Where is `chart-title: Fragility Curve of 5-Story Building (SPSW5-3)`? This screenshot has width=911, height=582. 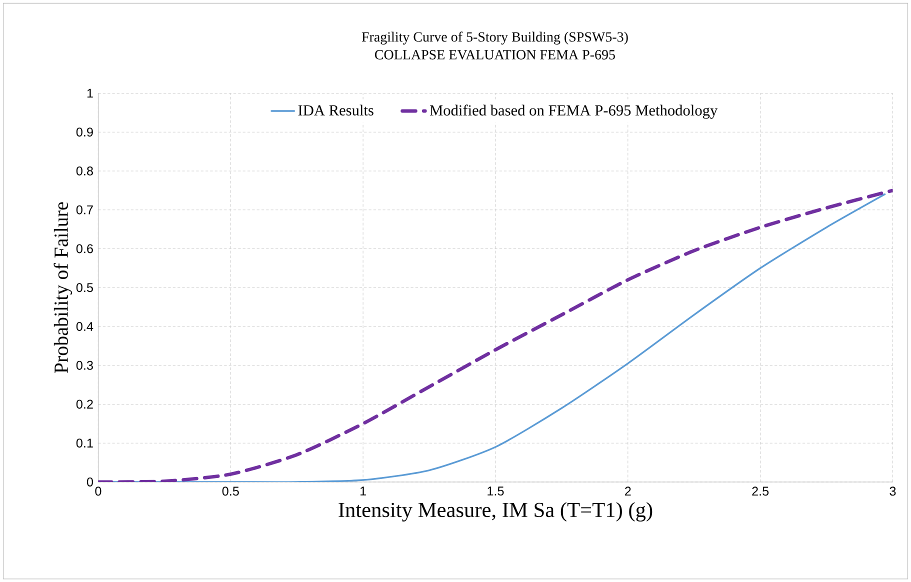 chart-title: Fragility Curve of 5-Story Building (SPSW5-3) is located at coordinates (495, 38).